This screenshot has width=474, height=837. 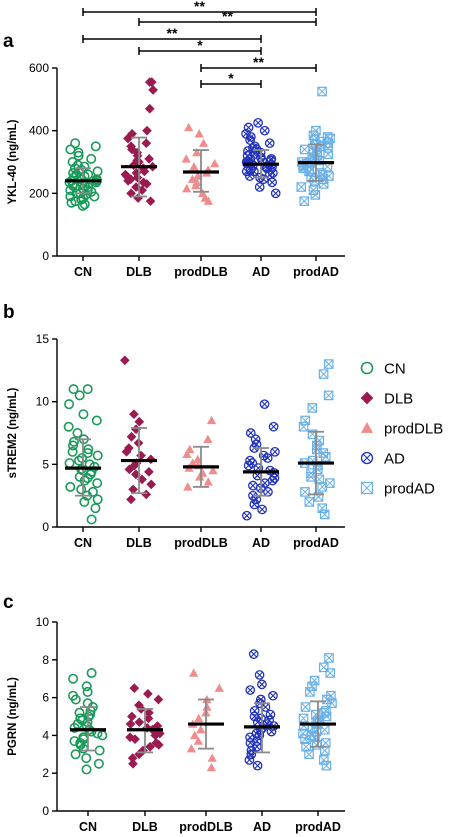 I want to click on summary-CN, so click(x=83, y=467).